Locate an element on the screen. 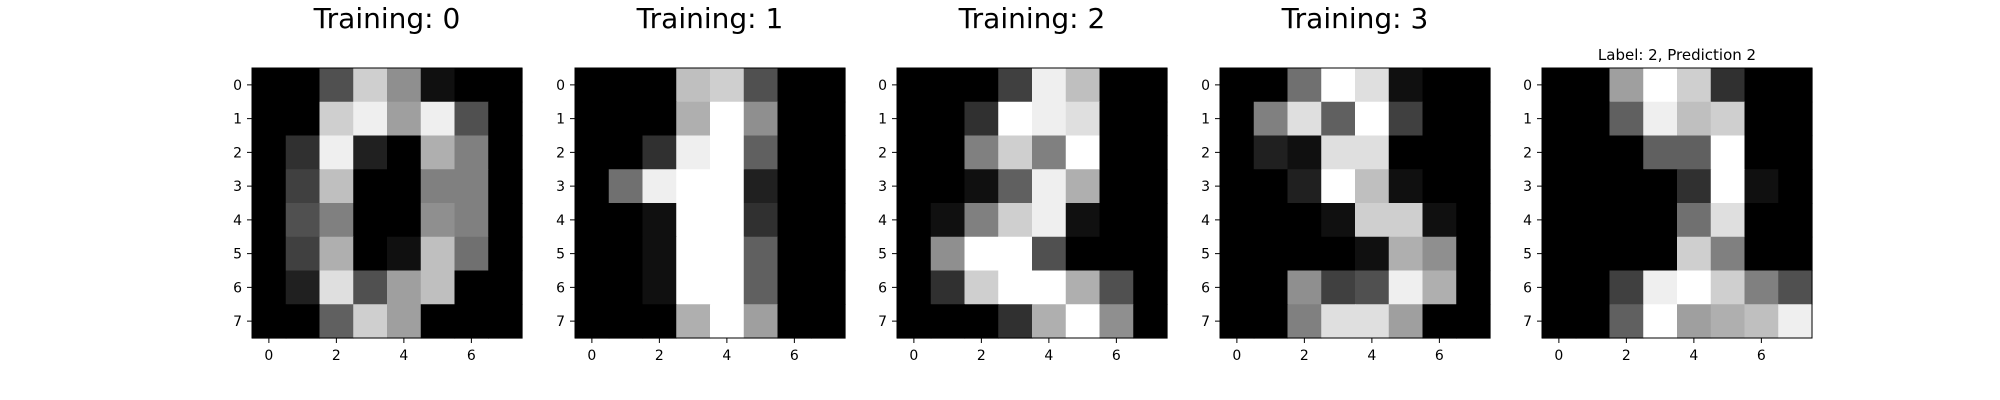 The image size is (2000, 400). digit-panel-0: Training: 0 0 2 4 6 0 1 2 3 4 5 6 7 is located at coordinates (378, 183).